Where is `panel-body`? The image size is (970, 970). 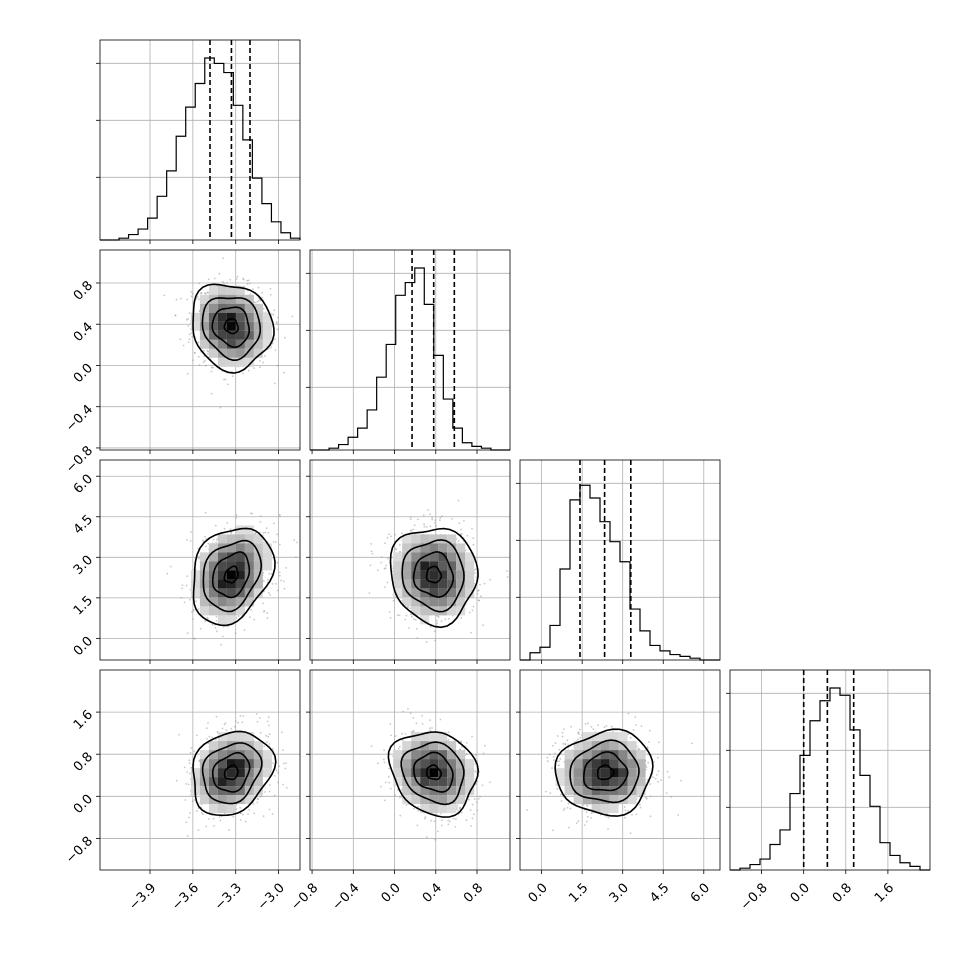
panel-body is located at coordinates (228, 333).